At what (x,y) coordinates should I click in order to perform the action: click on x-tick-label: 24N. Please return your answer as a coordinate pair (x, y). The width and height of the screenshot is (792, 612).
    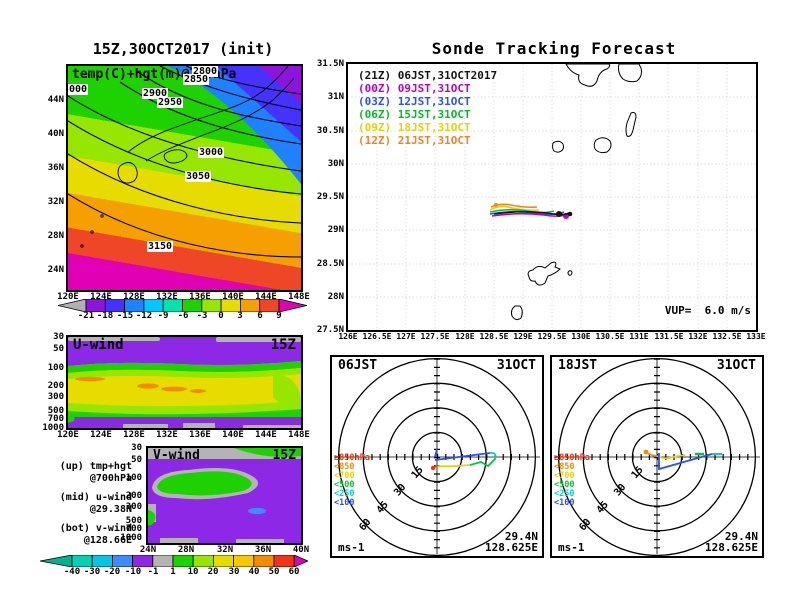
    Looking at the image, I should click on (148, 550).